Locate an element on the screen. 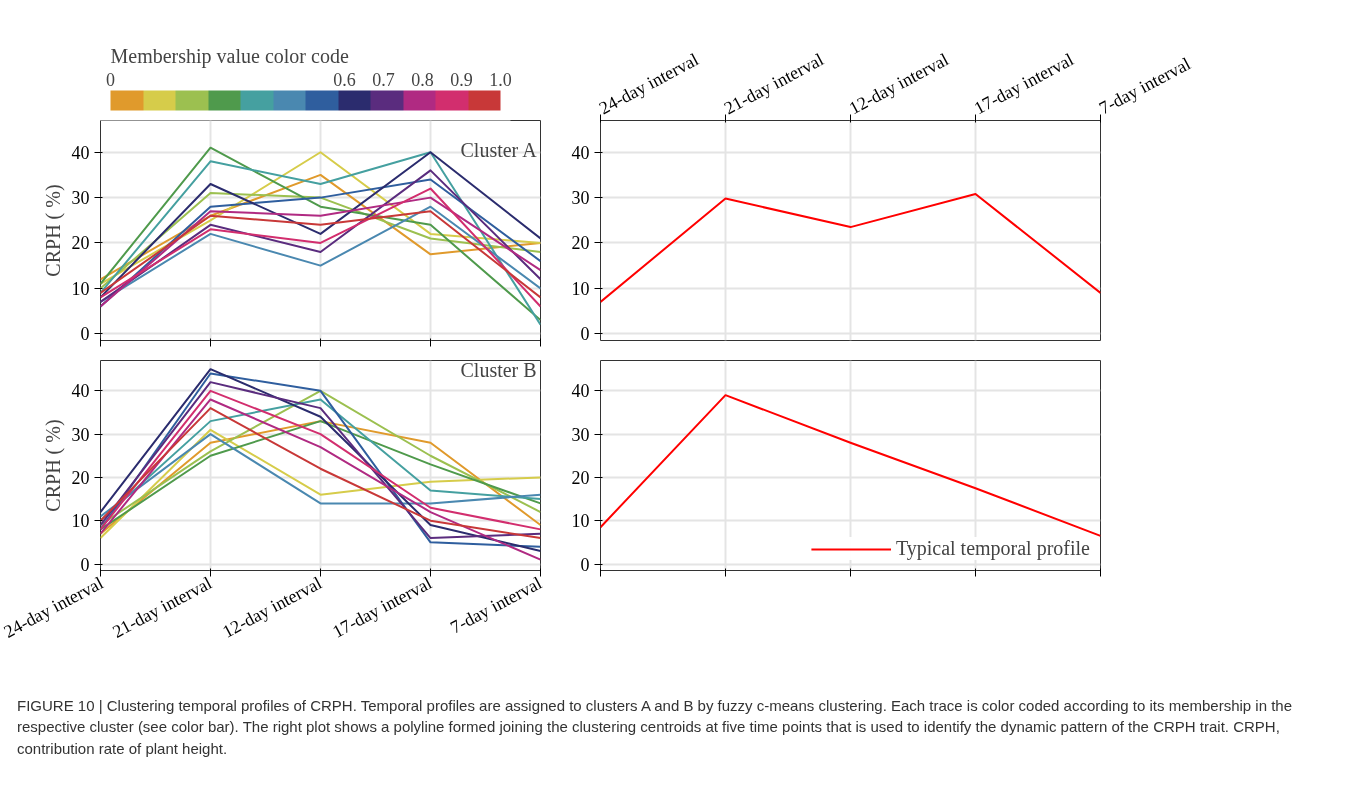 The image size is (1362, 812). legend-label: Typical temporal profile is located at coordinates (992, 548).